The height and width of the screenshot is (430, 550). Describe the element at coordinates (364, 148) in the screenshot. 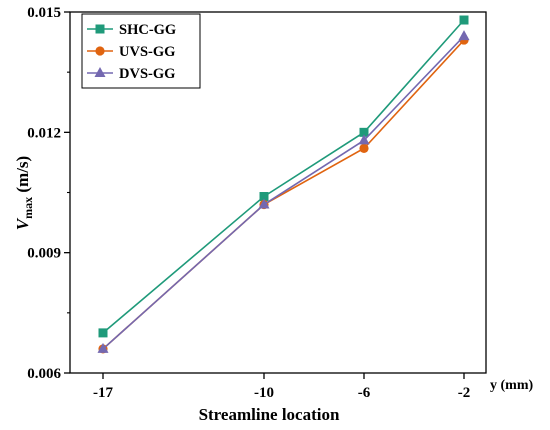

I see `data-point-uvs-gg` at that location.